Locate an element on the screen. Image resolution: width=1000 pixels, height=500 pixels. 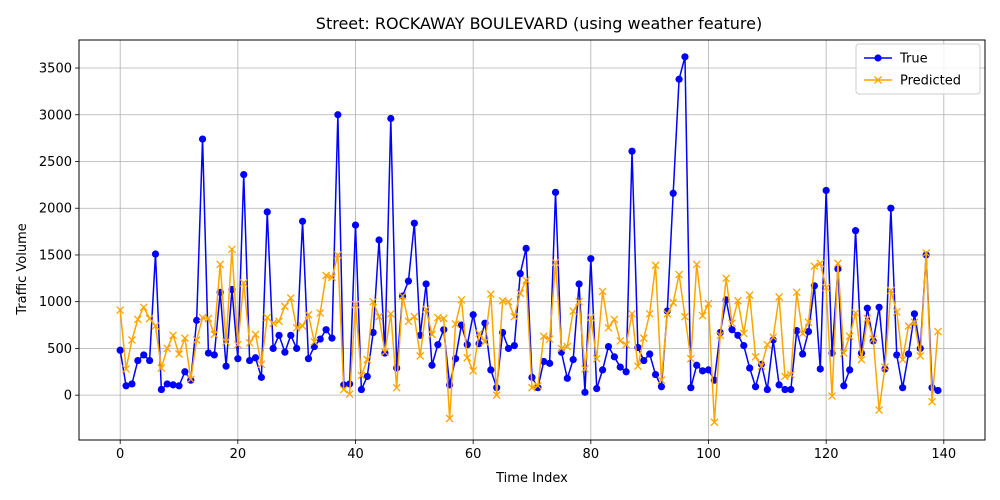
x-axis-label: Time Index is located at coordinates (531, 478).